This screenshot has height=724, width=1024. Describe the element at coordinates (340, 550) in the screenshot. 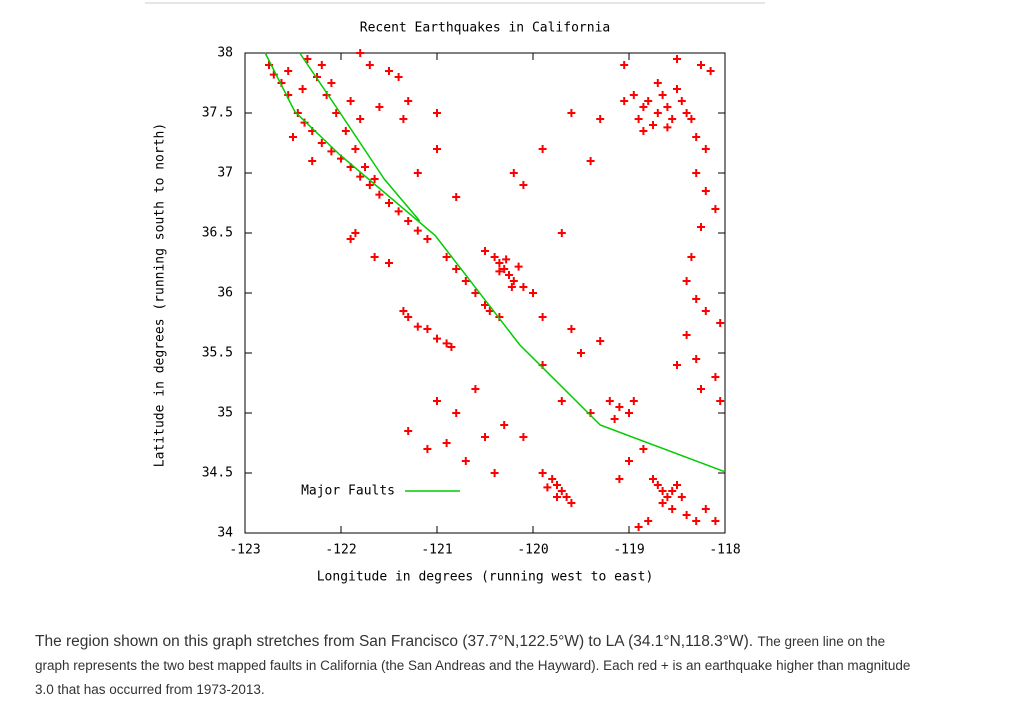

I see `x-tick-label: -122` at that location.